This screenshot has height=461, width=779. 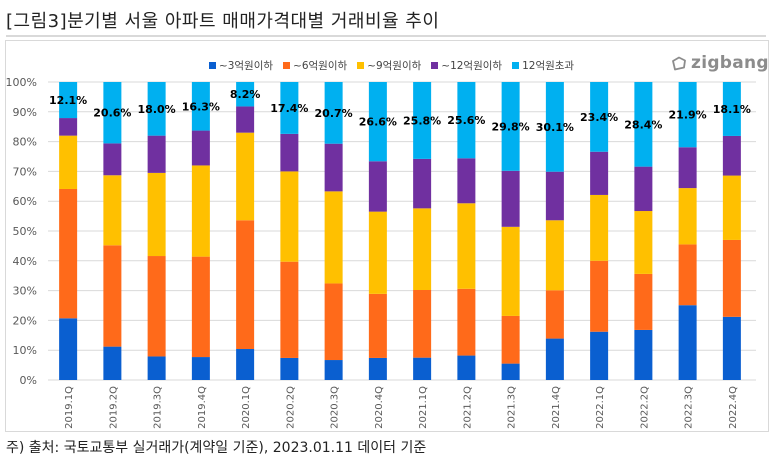 I want to click on data-label: 16.3%, so click(x=201, y=106).